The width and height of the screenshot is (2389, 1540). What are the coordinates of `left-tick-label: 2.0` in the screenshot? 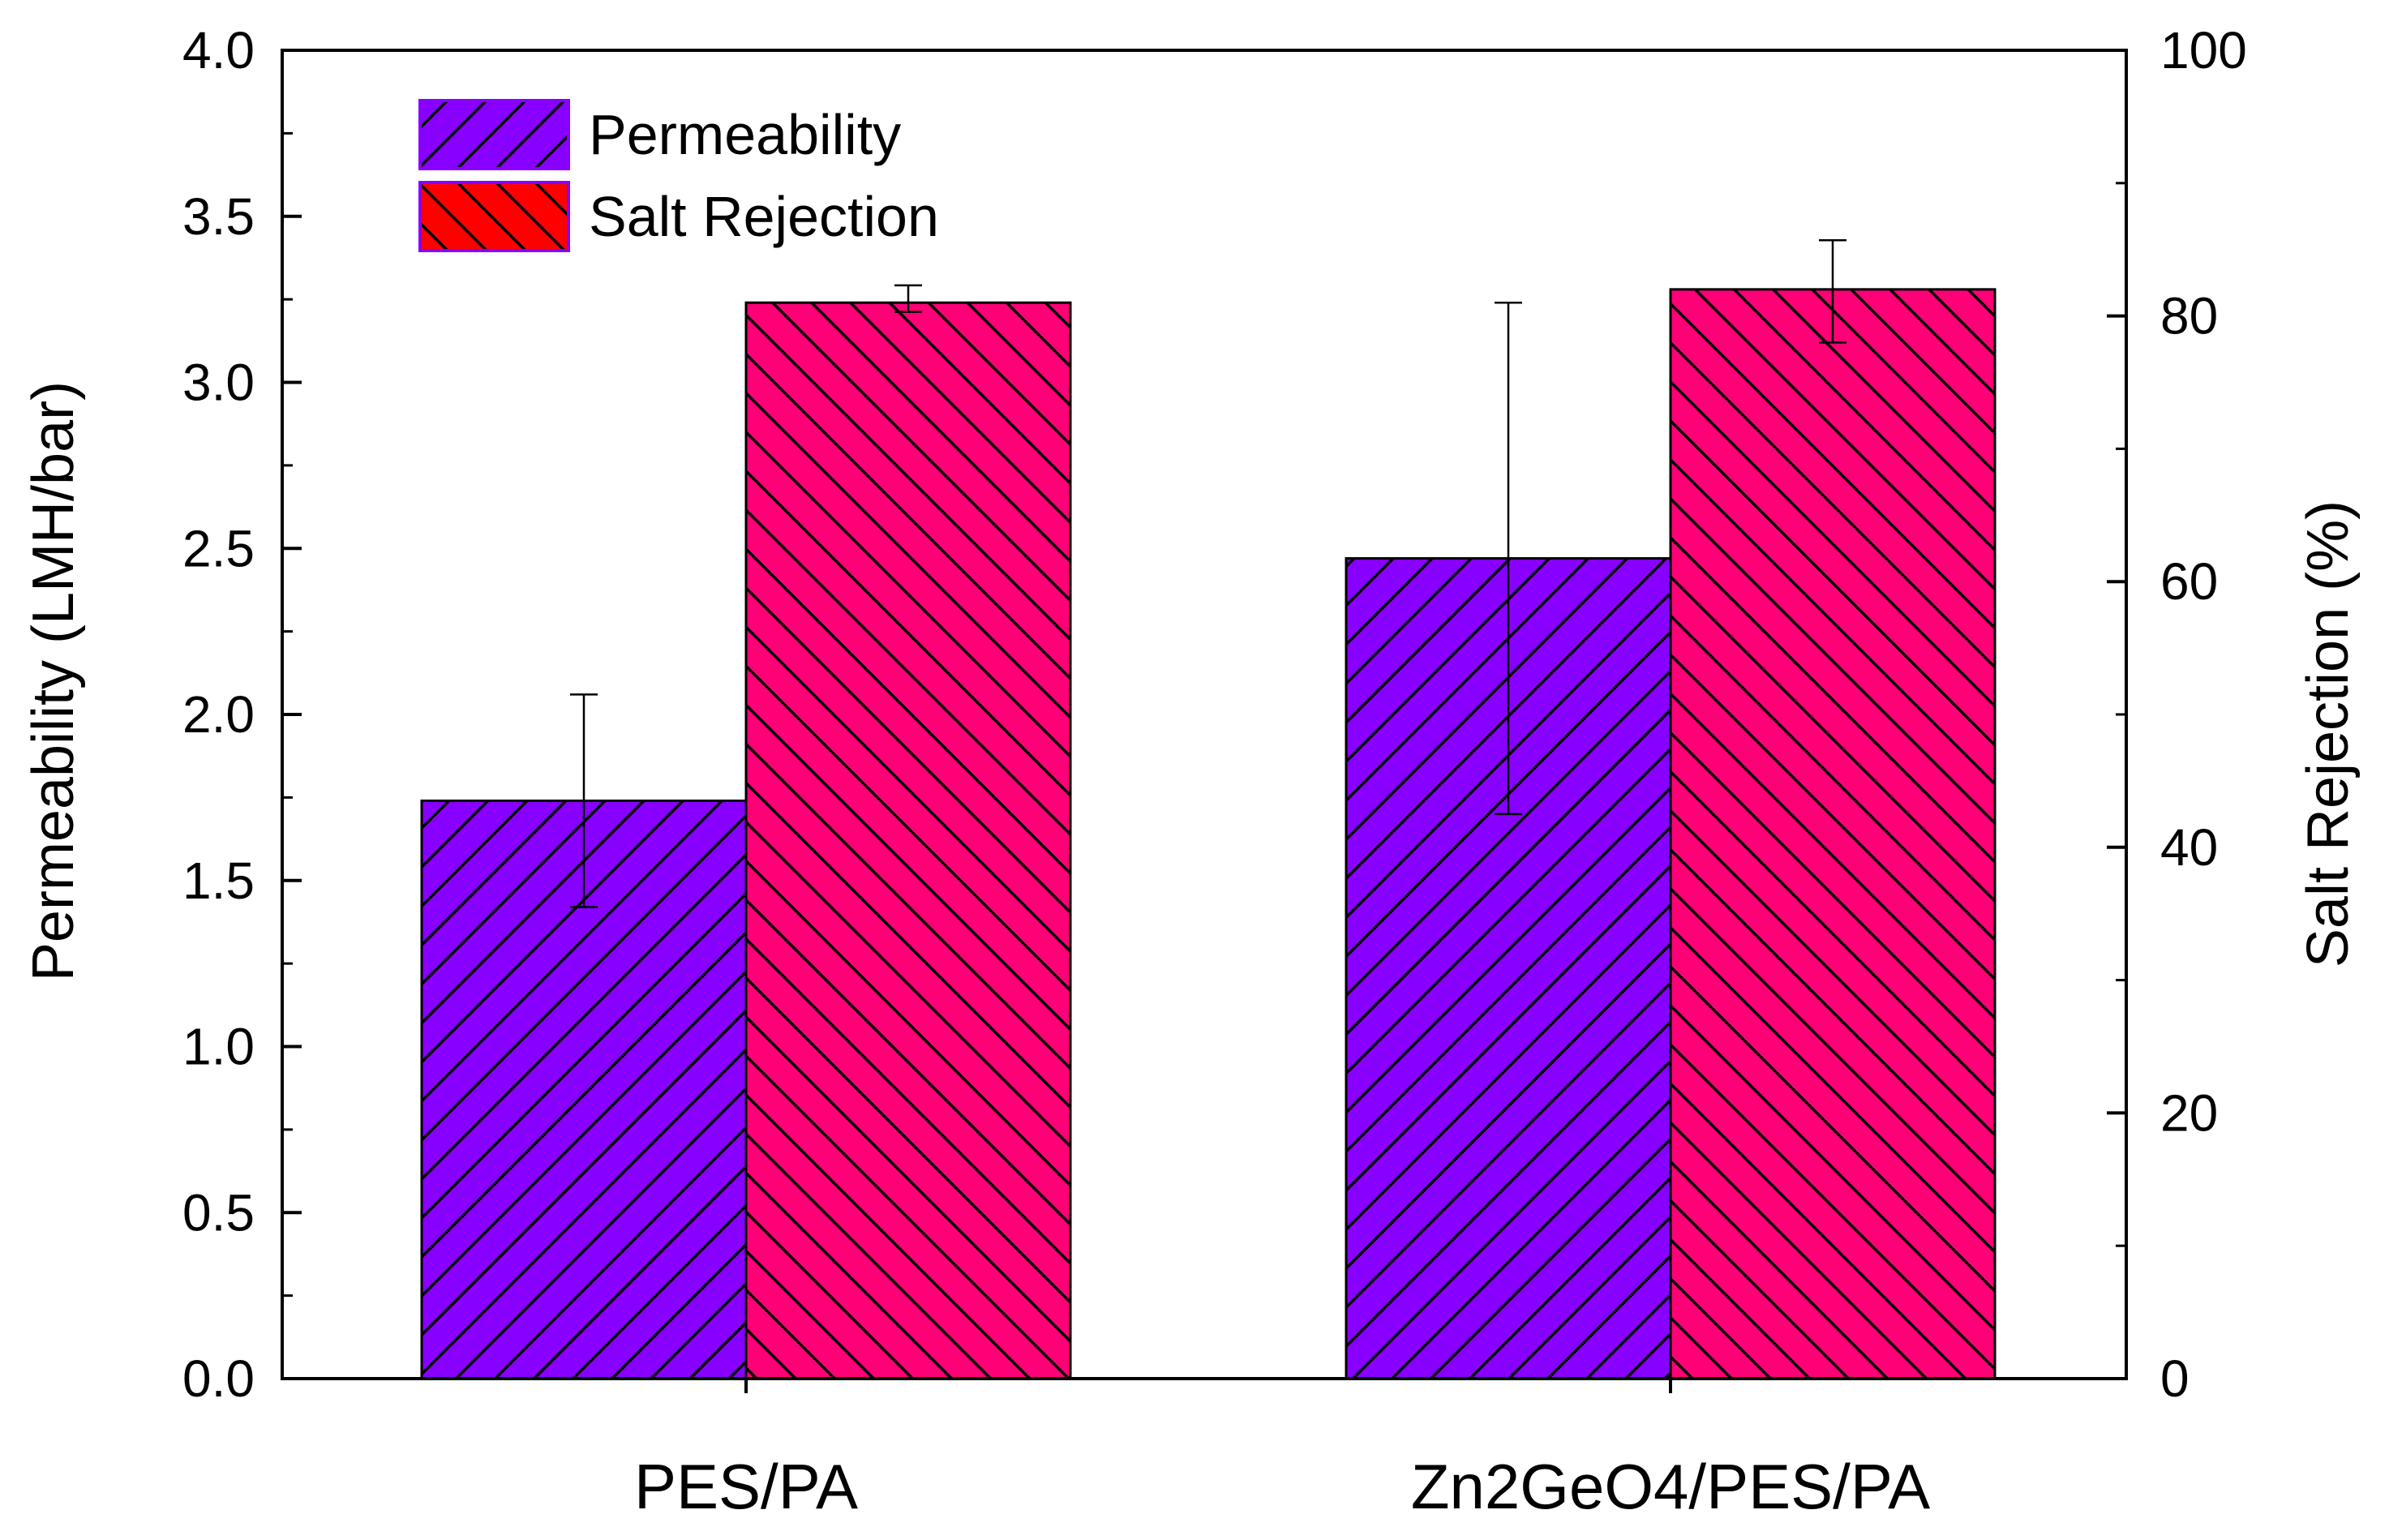 It's located at (218, 714).